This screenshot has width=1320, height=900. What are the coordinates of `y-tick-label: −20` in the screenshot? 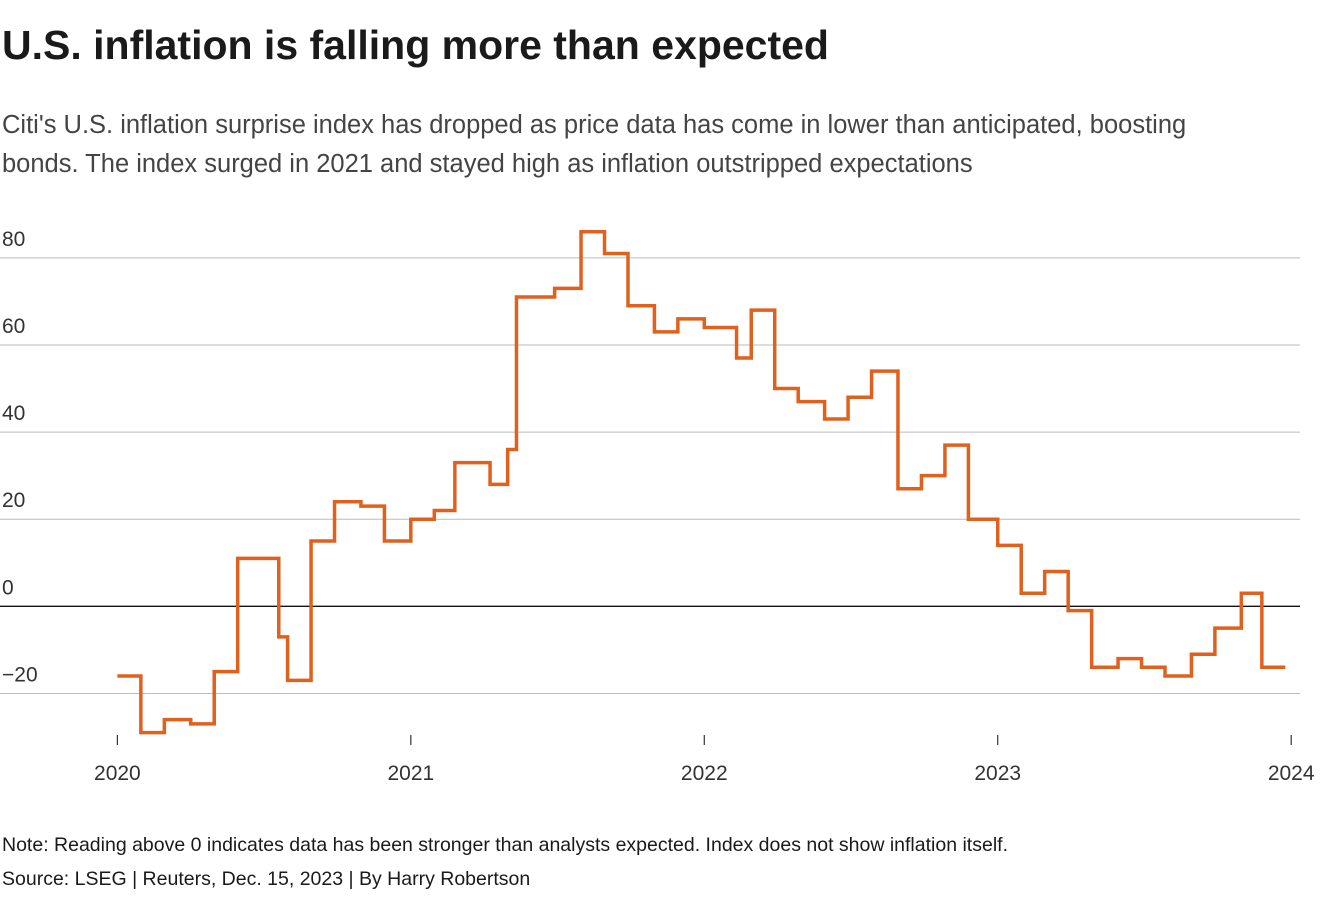 It's located at (20, 674).